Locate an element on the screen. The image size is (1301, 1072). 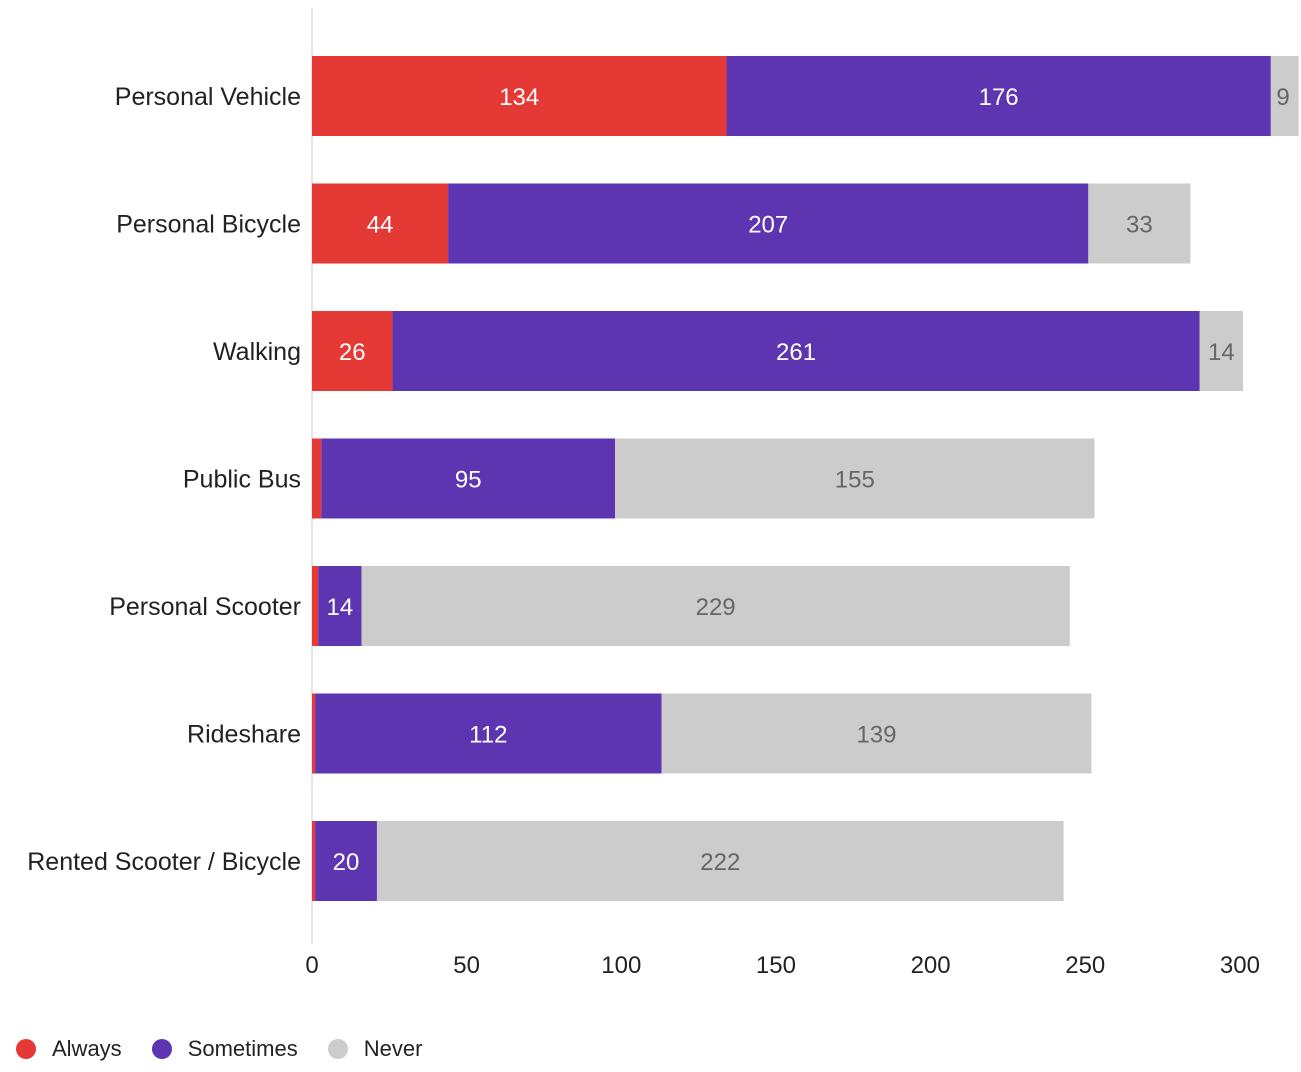
data-label-sometimes-personal-bicycle: 207 is located at coordinates (768, 225).